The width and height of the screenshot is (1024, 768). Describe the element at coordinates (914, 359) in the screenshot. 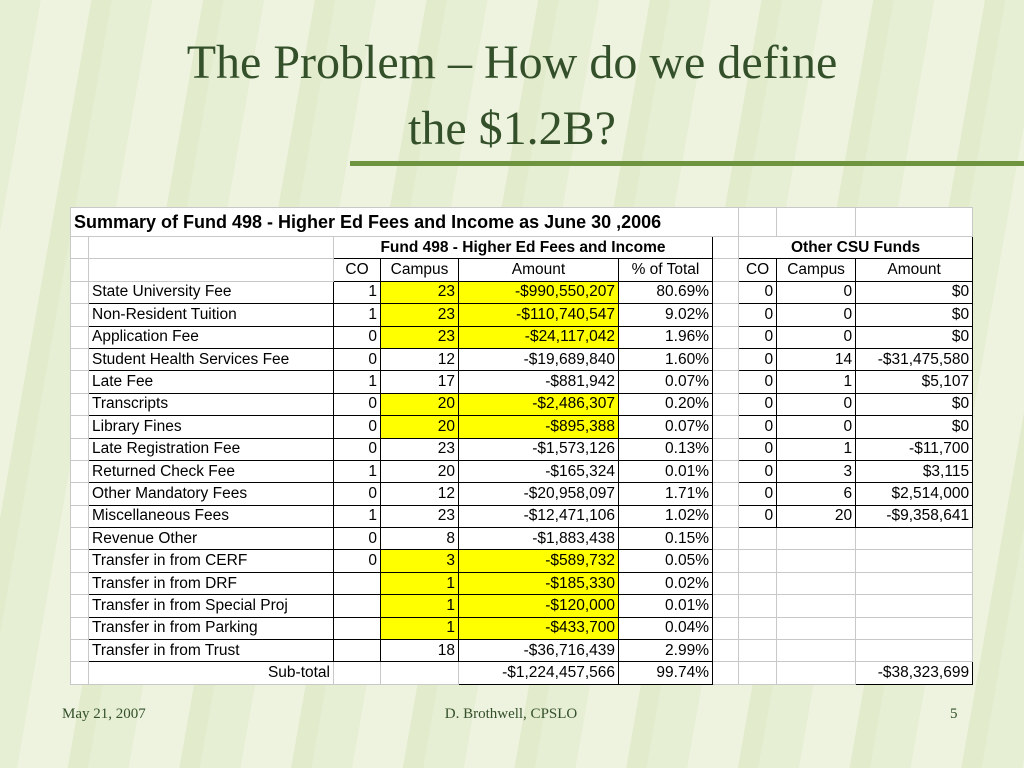

I see `other-amount-cell: -$31,475,580` at that location.